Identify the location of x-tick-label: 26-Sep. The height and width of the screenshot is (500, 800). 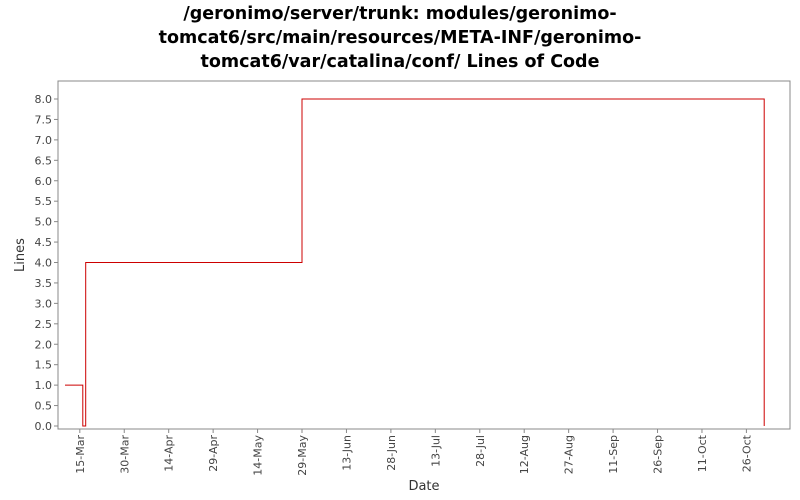
(658, 454).